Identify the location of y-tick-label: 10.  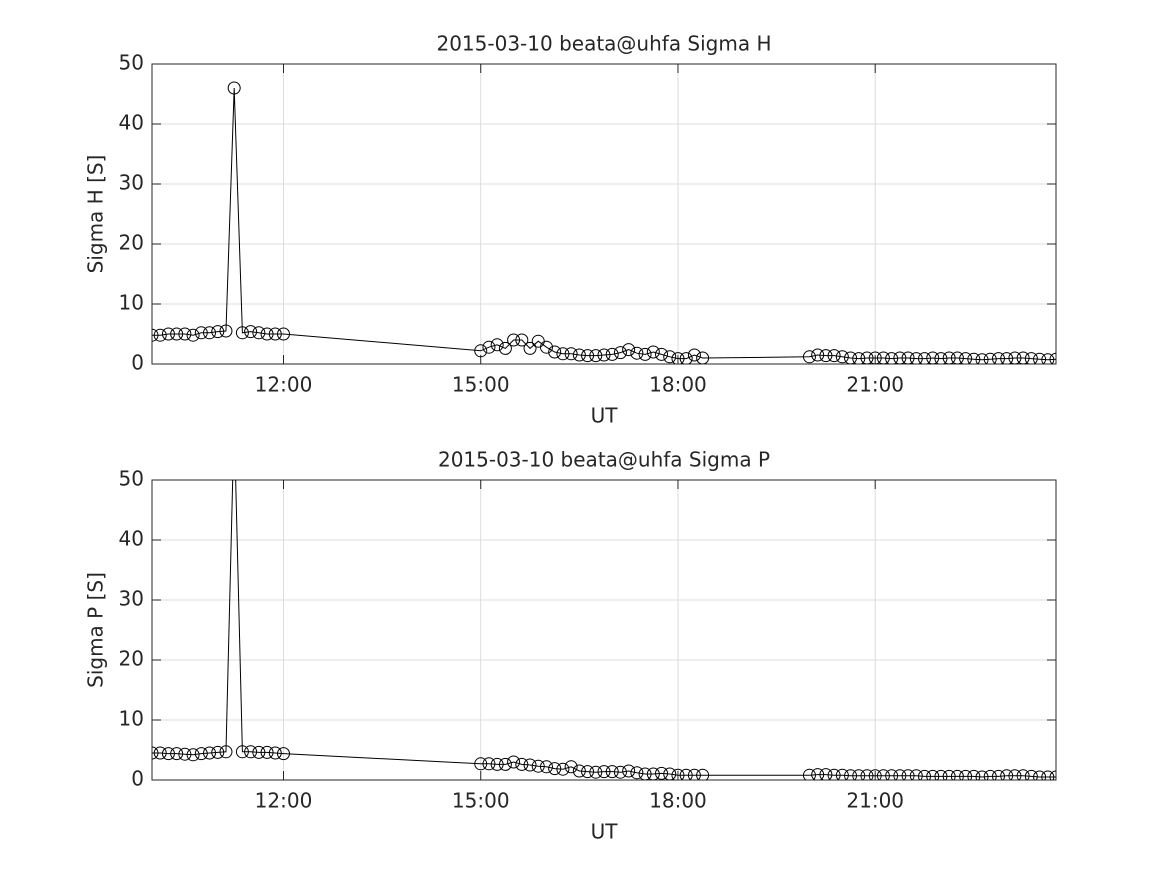
(131, 303).